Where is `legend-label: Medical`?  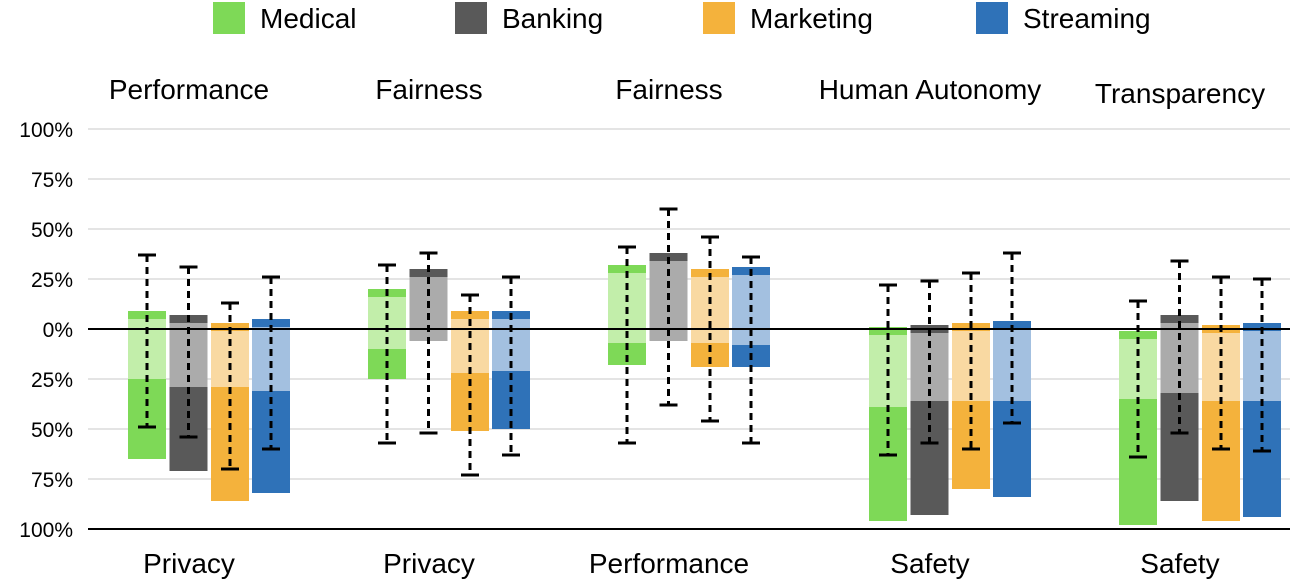
legend-label: Medical is located at coordinates (308, 18).